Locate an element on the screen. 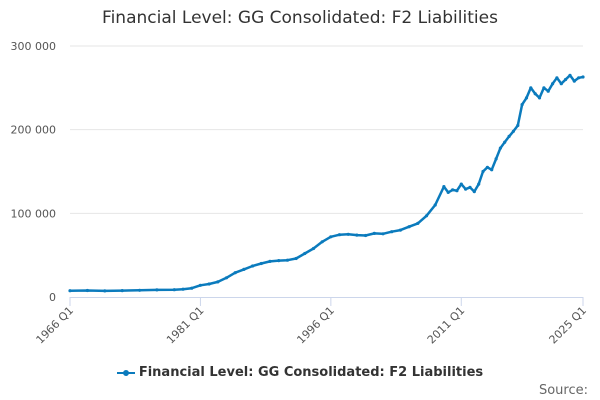  x-tick-label: 1966 Q1 is located at coordinates (55, 325).